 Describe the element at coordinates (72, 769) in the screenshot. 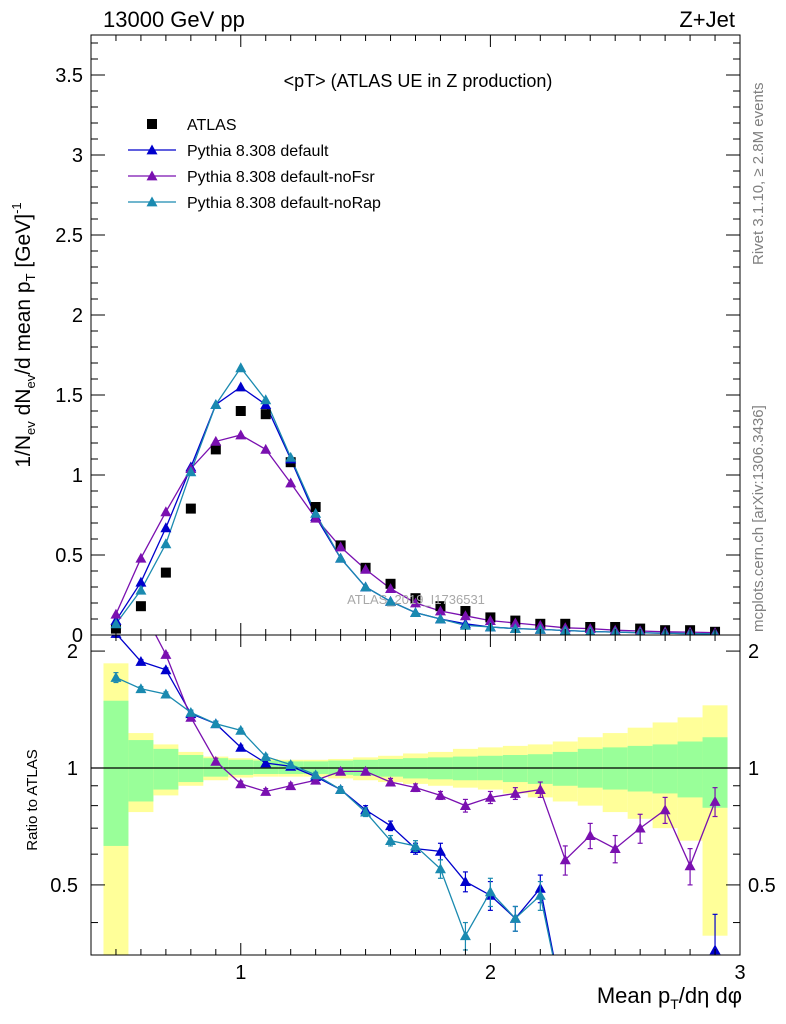

I see `ratio-y-tick-label: 1` at that location.